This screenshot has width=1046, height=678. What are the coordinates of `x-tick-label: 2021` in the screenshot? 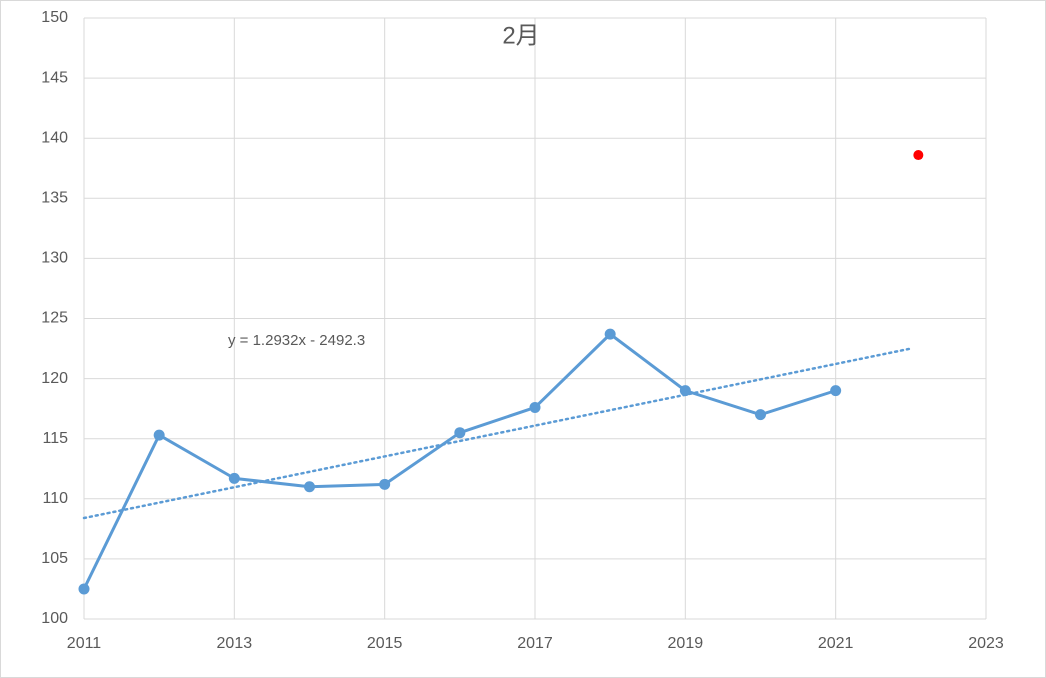 It's located at (836, 643).